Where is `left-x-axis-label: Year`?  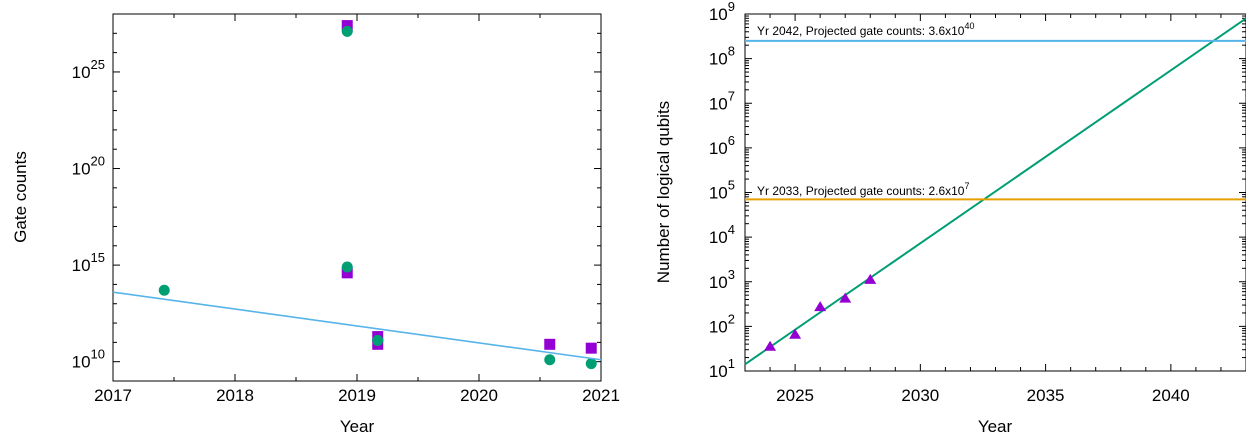 left-x-axis-label: Year is located at coordinates (357, 426).